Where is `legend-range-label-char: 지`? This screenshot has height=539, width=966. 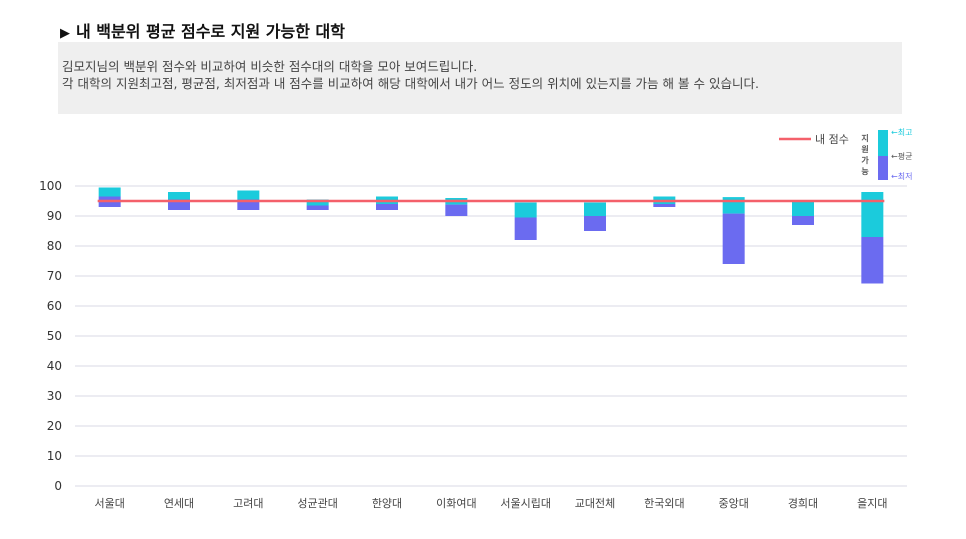
legend-range-label-char: 지 is located at coordinates (864, 138).